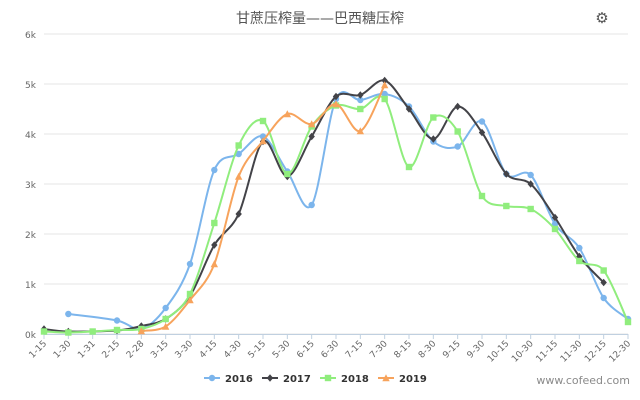 The height and width of the screenshot is (400, 640). Describe the element at coordinates (477, 350) in the screenshot. I see `x-tick-label: 9-30` at that location.